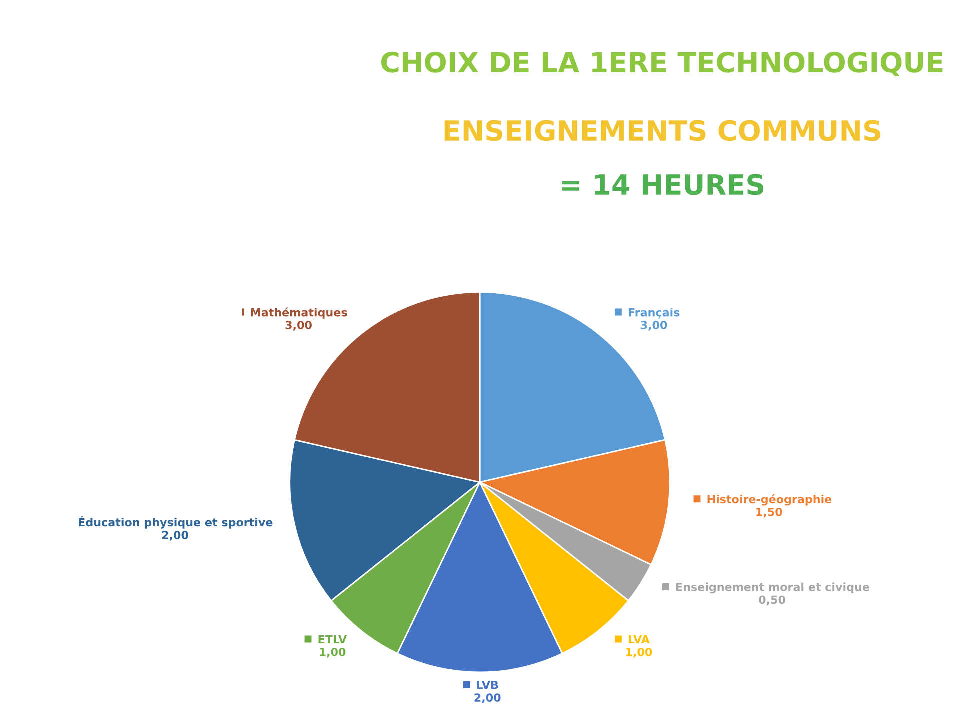  Describe the element at coordinates (769, 513) in the screenshot. I see `data-label: 1,50` at that location.